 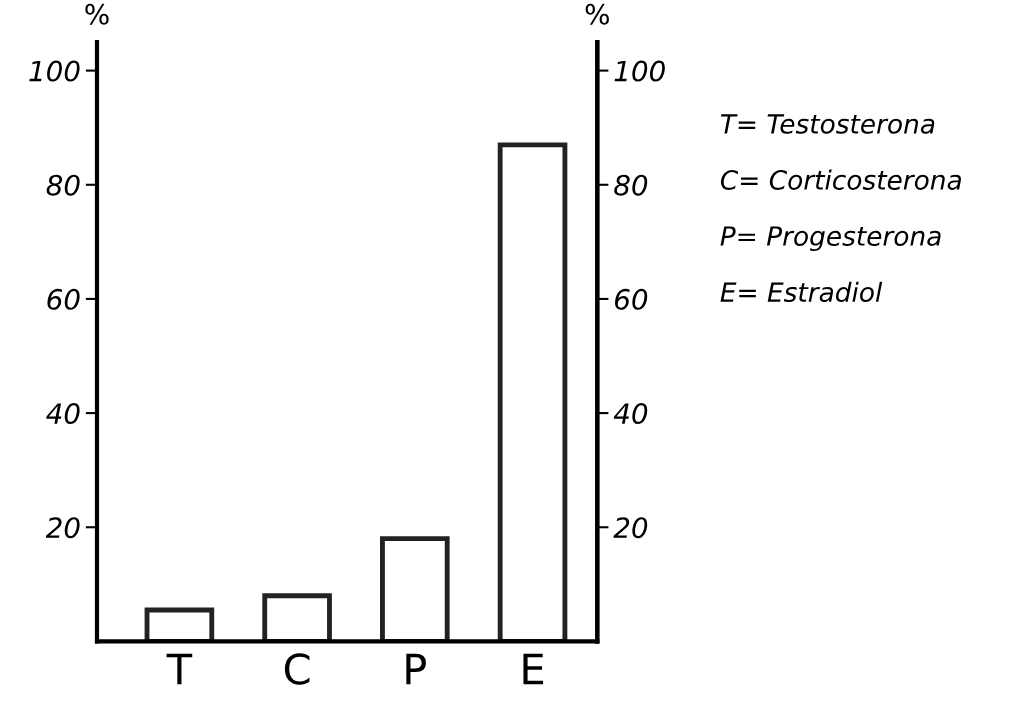 What do you see at coordinates (630, 414) in the screenshot?
I see `y2-tick-label: 40` at bounding box center [630, 414].